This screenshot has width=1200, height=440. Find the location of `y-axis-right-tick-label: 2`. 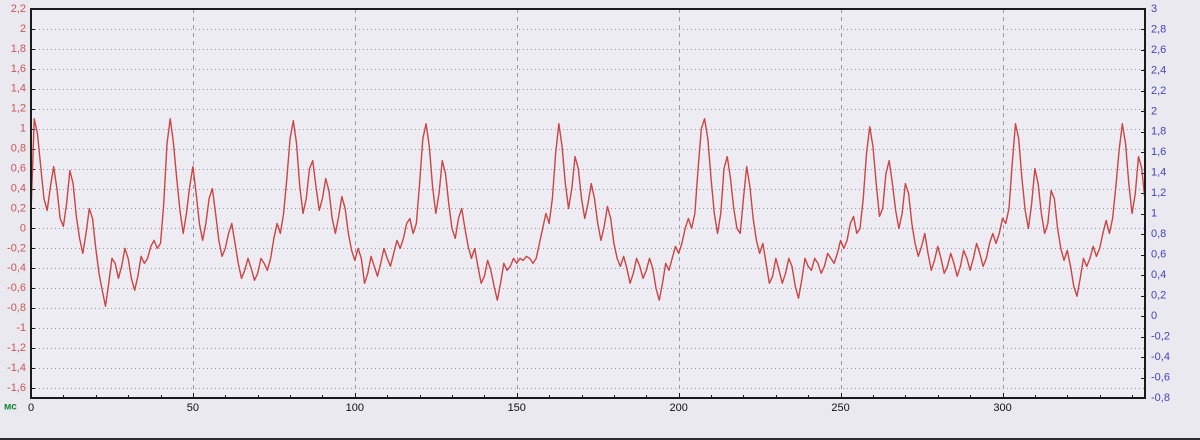

y-axis-right-tick-label: 2 is located at coordinates (1154, 111).